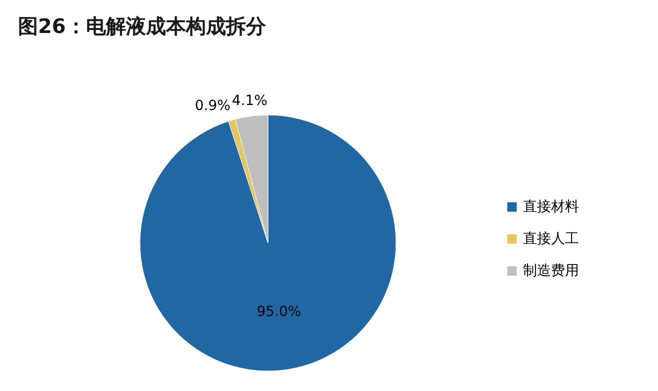 Image resolution: width=658 pixels, height=391 pixels. I want to click on chart-title: 图26：电解液成本构成拆分, so click(142, 26).